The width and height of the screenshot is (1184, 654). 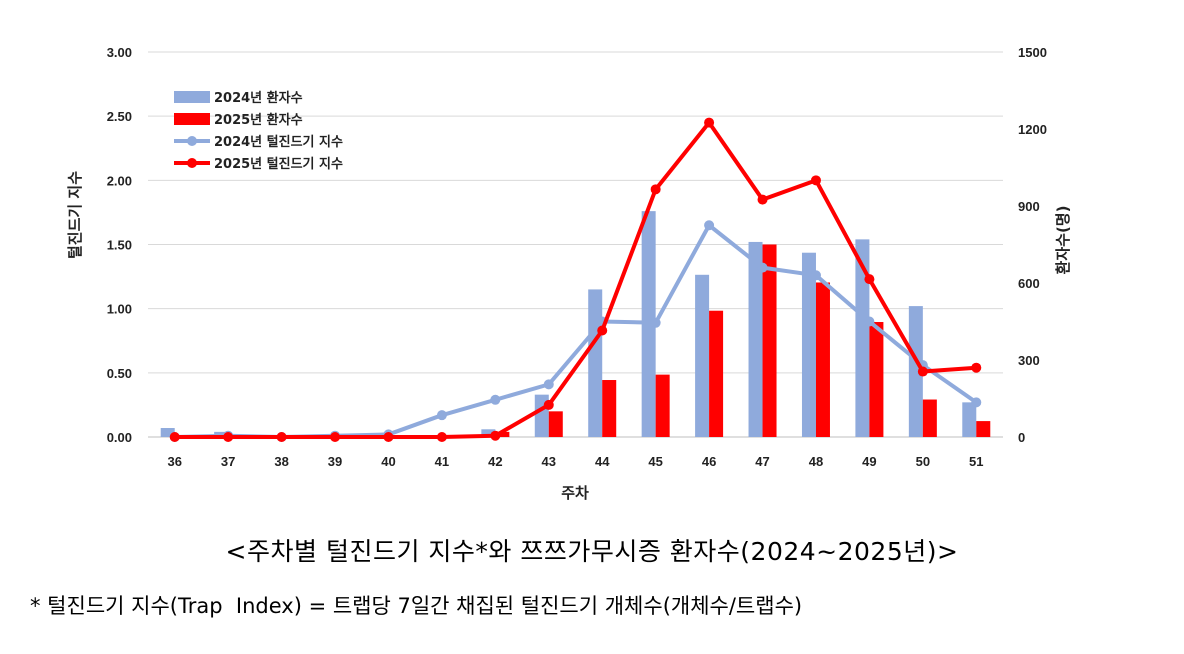 What do you see at coordinates (335, 461) in the screenshot?
I see `x-tick-label: 39` at bounding box center [335, 461].